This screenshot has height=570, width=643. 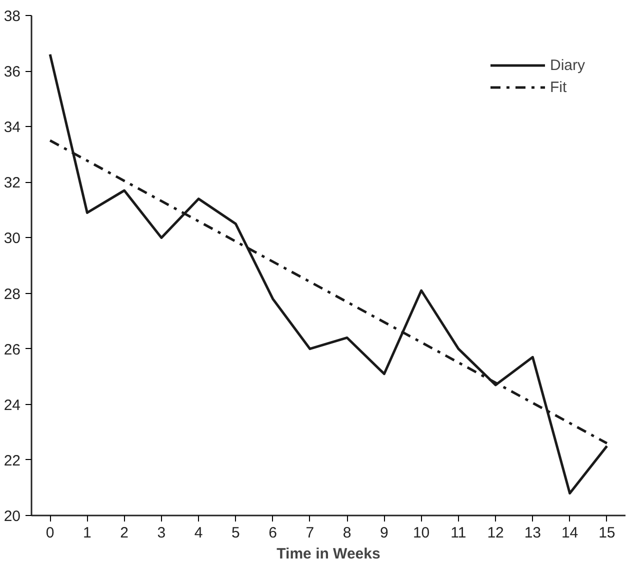 I want to click on x-tick-label: 14, so click(x=569, y=533).